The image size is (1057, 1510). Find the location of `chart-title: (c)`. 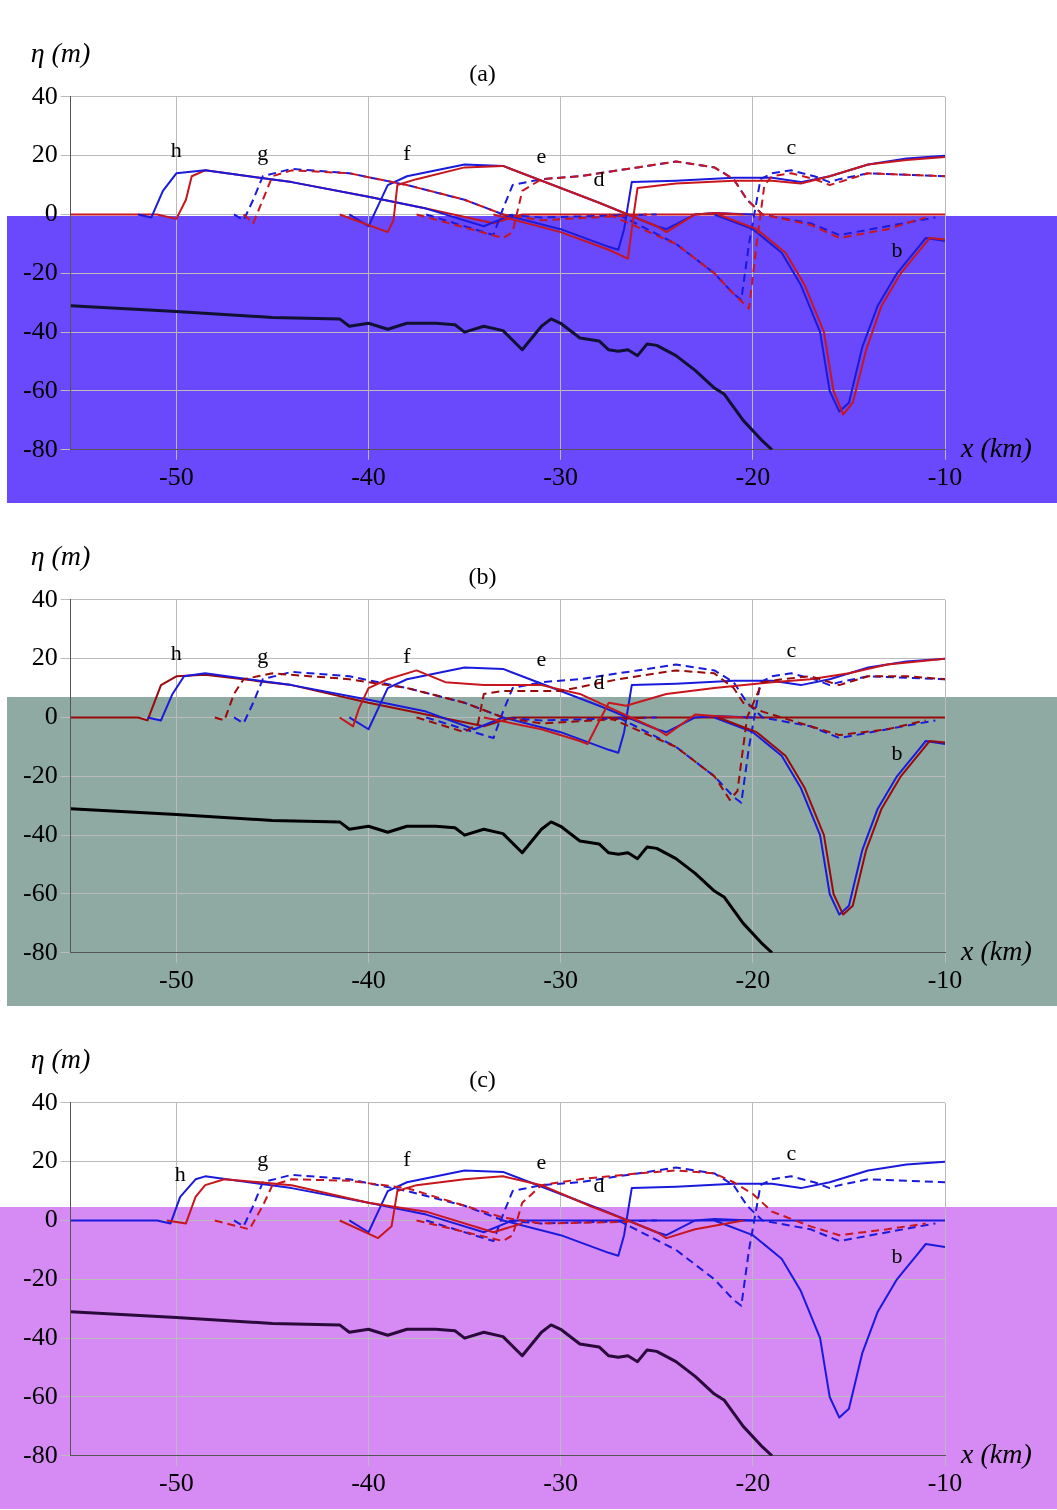

chart-title: (c) is located at coordinates (482, 1078).